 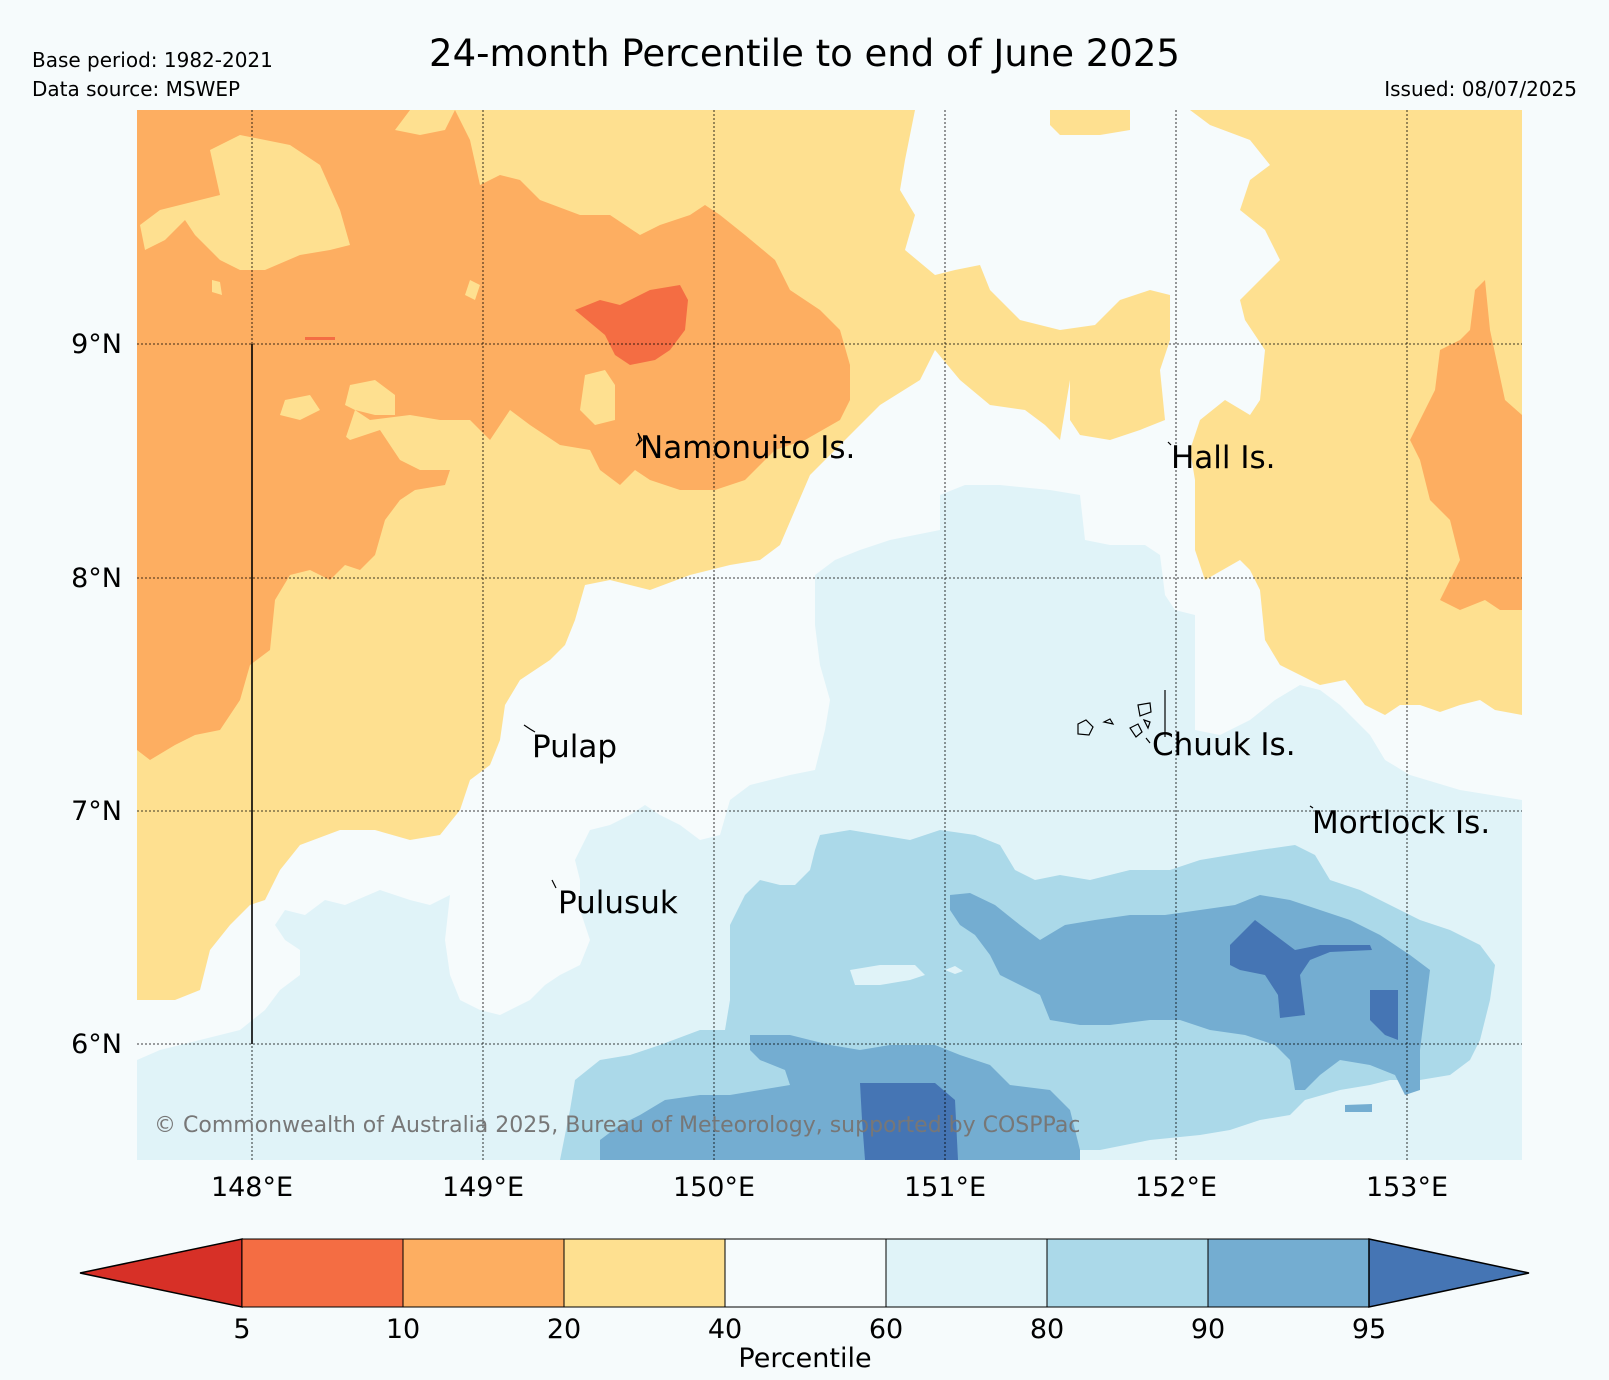 What do you see at coordinates (1466, 445) in the screenshot?
I see `region-10-20-east` at bounding box center [1466, 445].